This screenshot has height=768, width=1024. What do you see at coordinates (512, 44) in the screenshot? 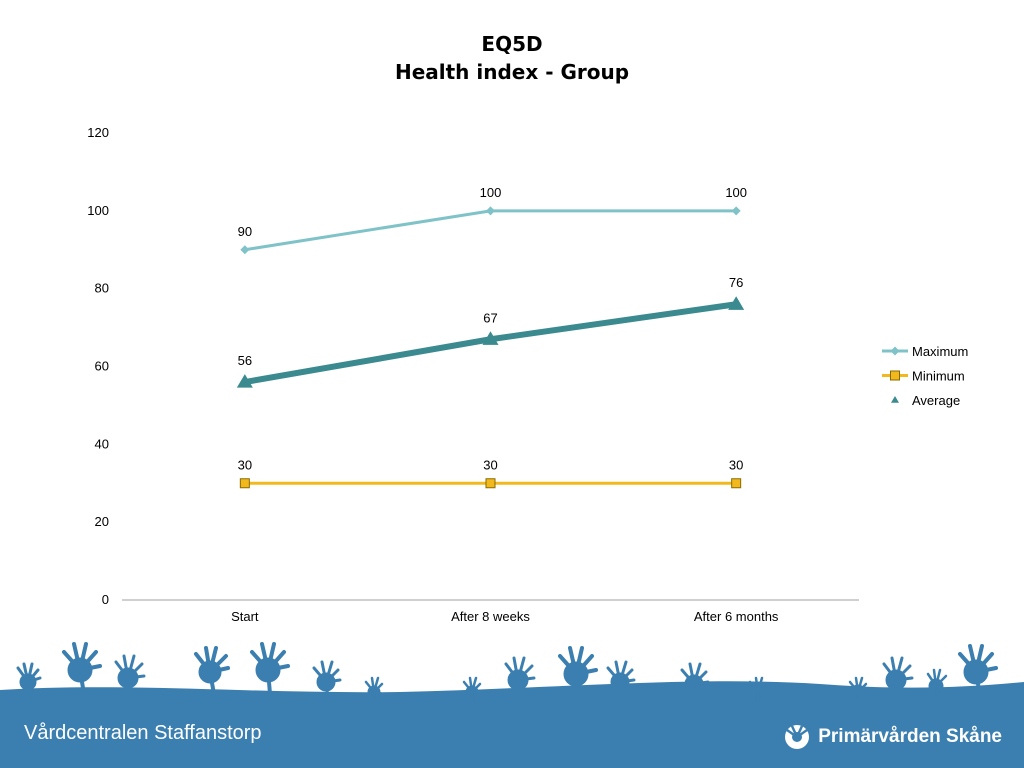
I see `chart-title-line-1: EQ5D` at bounding box center [512, 44].